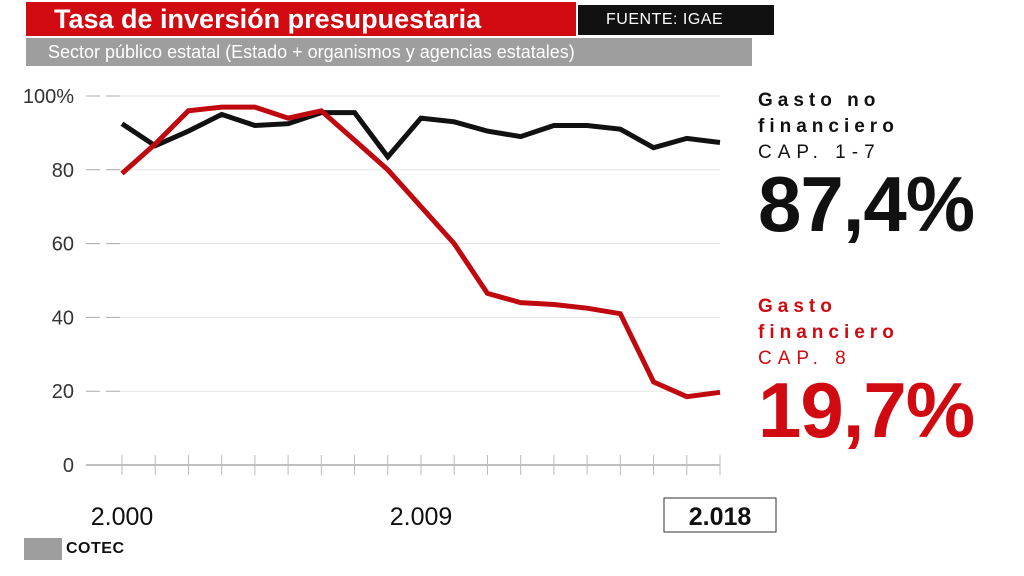  What do you see at coordinates (828, 332) in the screenshot?
I see `kpi-financiero-label-line2: financiero` at bounding box center [828, 332].